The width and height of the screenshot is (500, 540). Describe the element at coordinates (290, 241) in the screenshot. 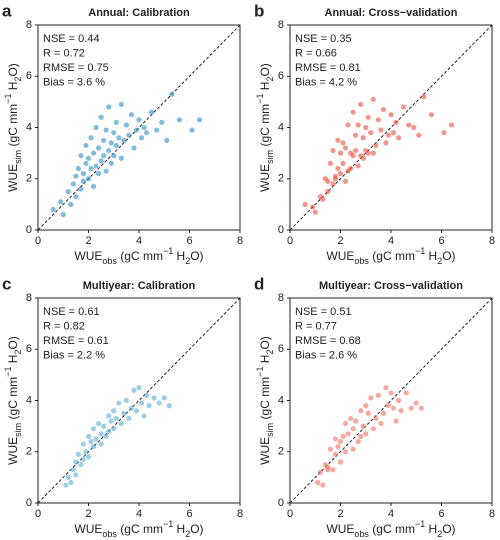

I see `x-tick-label: 0` at that location.